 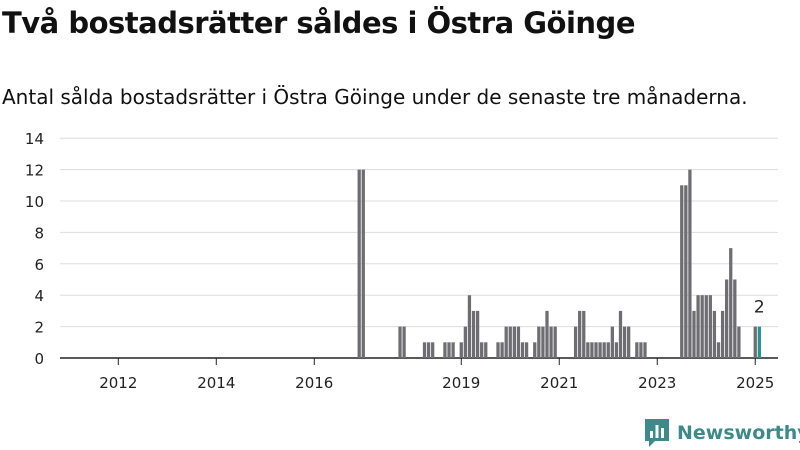 I want to click on y-tick-label: 6, so click(x=39, y=265).